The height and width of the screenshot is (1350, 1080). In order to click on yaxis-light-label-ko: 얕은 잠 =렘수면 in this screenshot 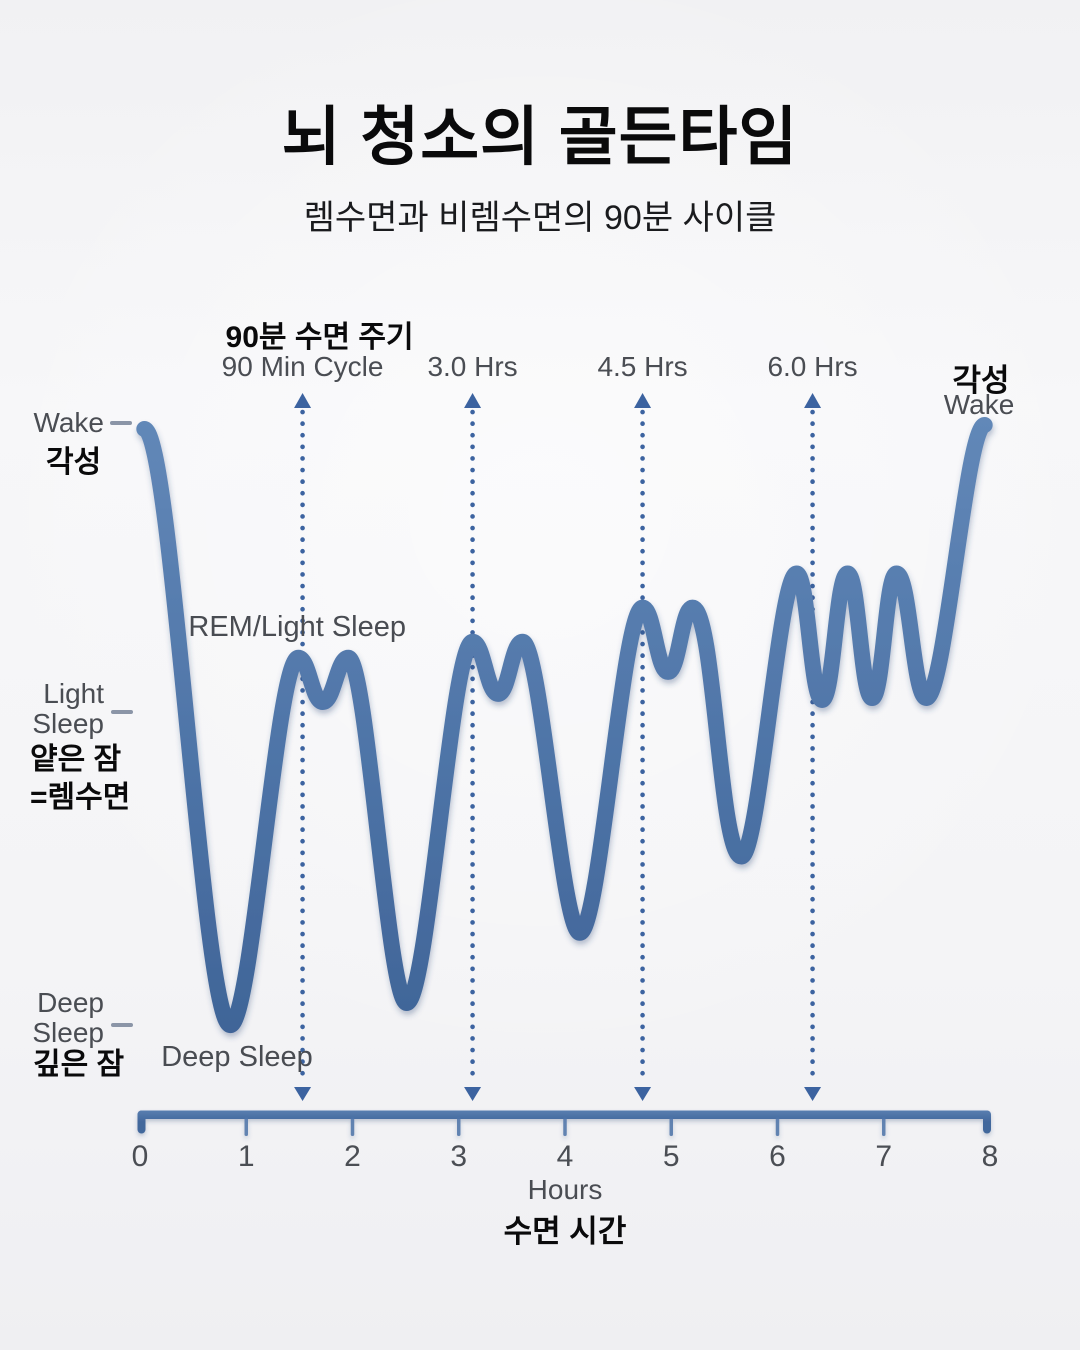, I will do `click(80, 778)`.